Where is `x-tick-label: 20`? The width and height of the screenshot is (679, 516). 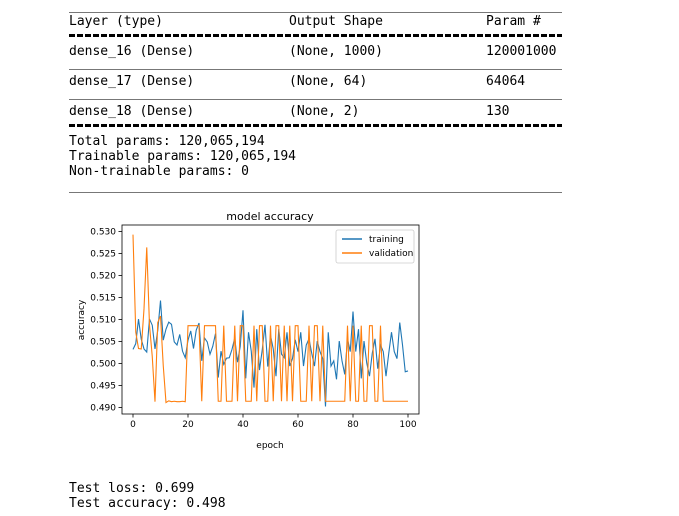
x-tick-label: 20 is located at coordinates (188, 425).